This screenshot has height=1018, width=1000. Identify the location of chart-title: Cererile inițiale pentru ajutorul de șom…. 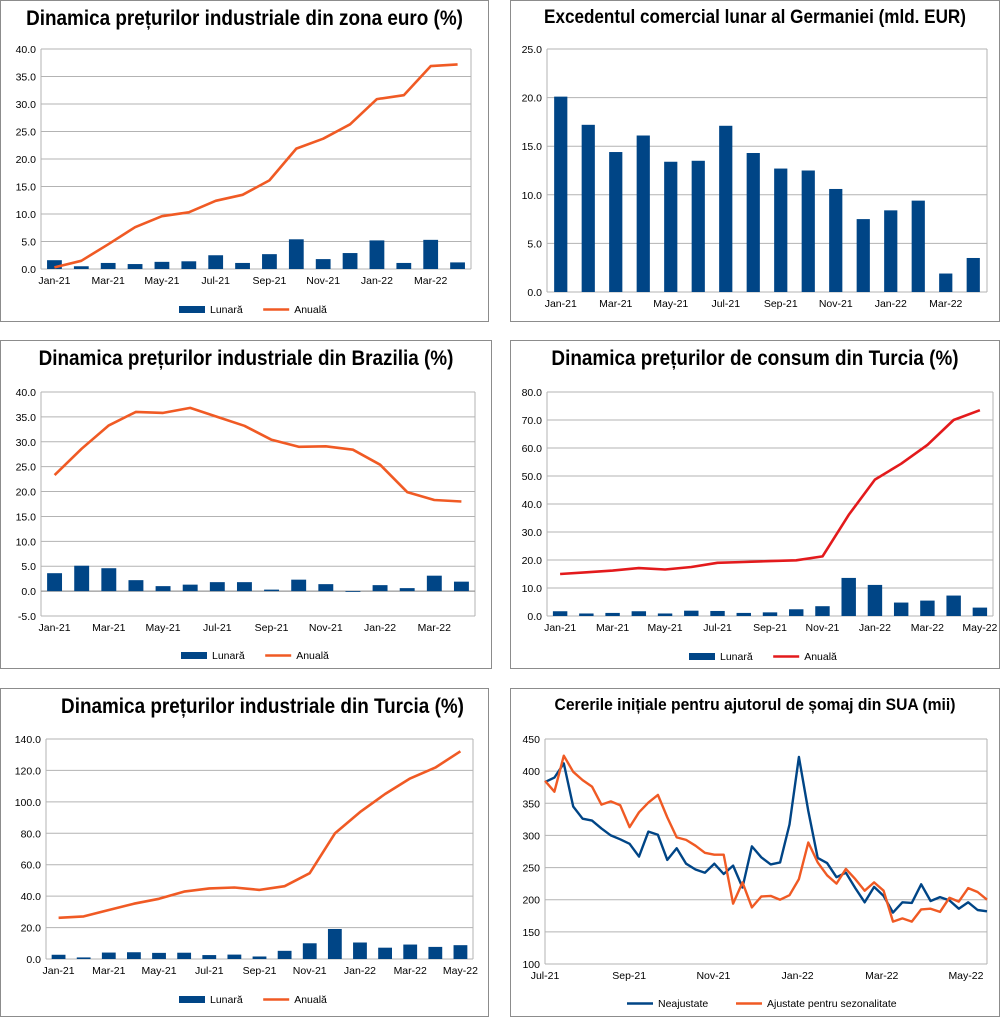
(755, 704).